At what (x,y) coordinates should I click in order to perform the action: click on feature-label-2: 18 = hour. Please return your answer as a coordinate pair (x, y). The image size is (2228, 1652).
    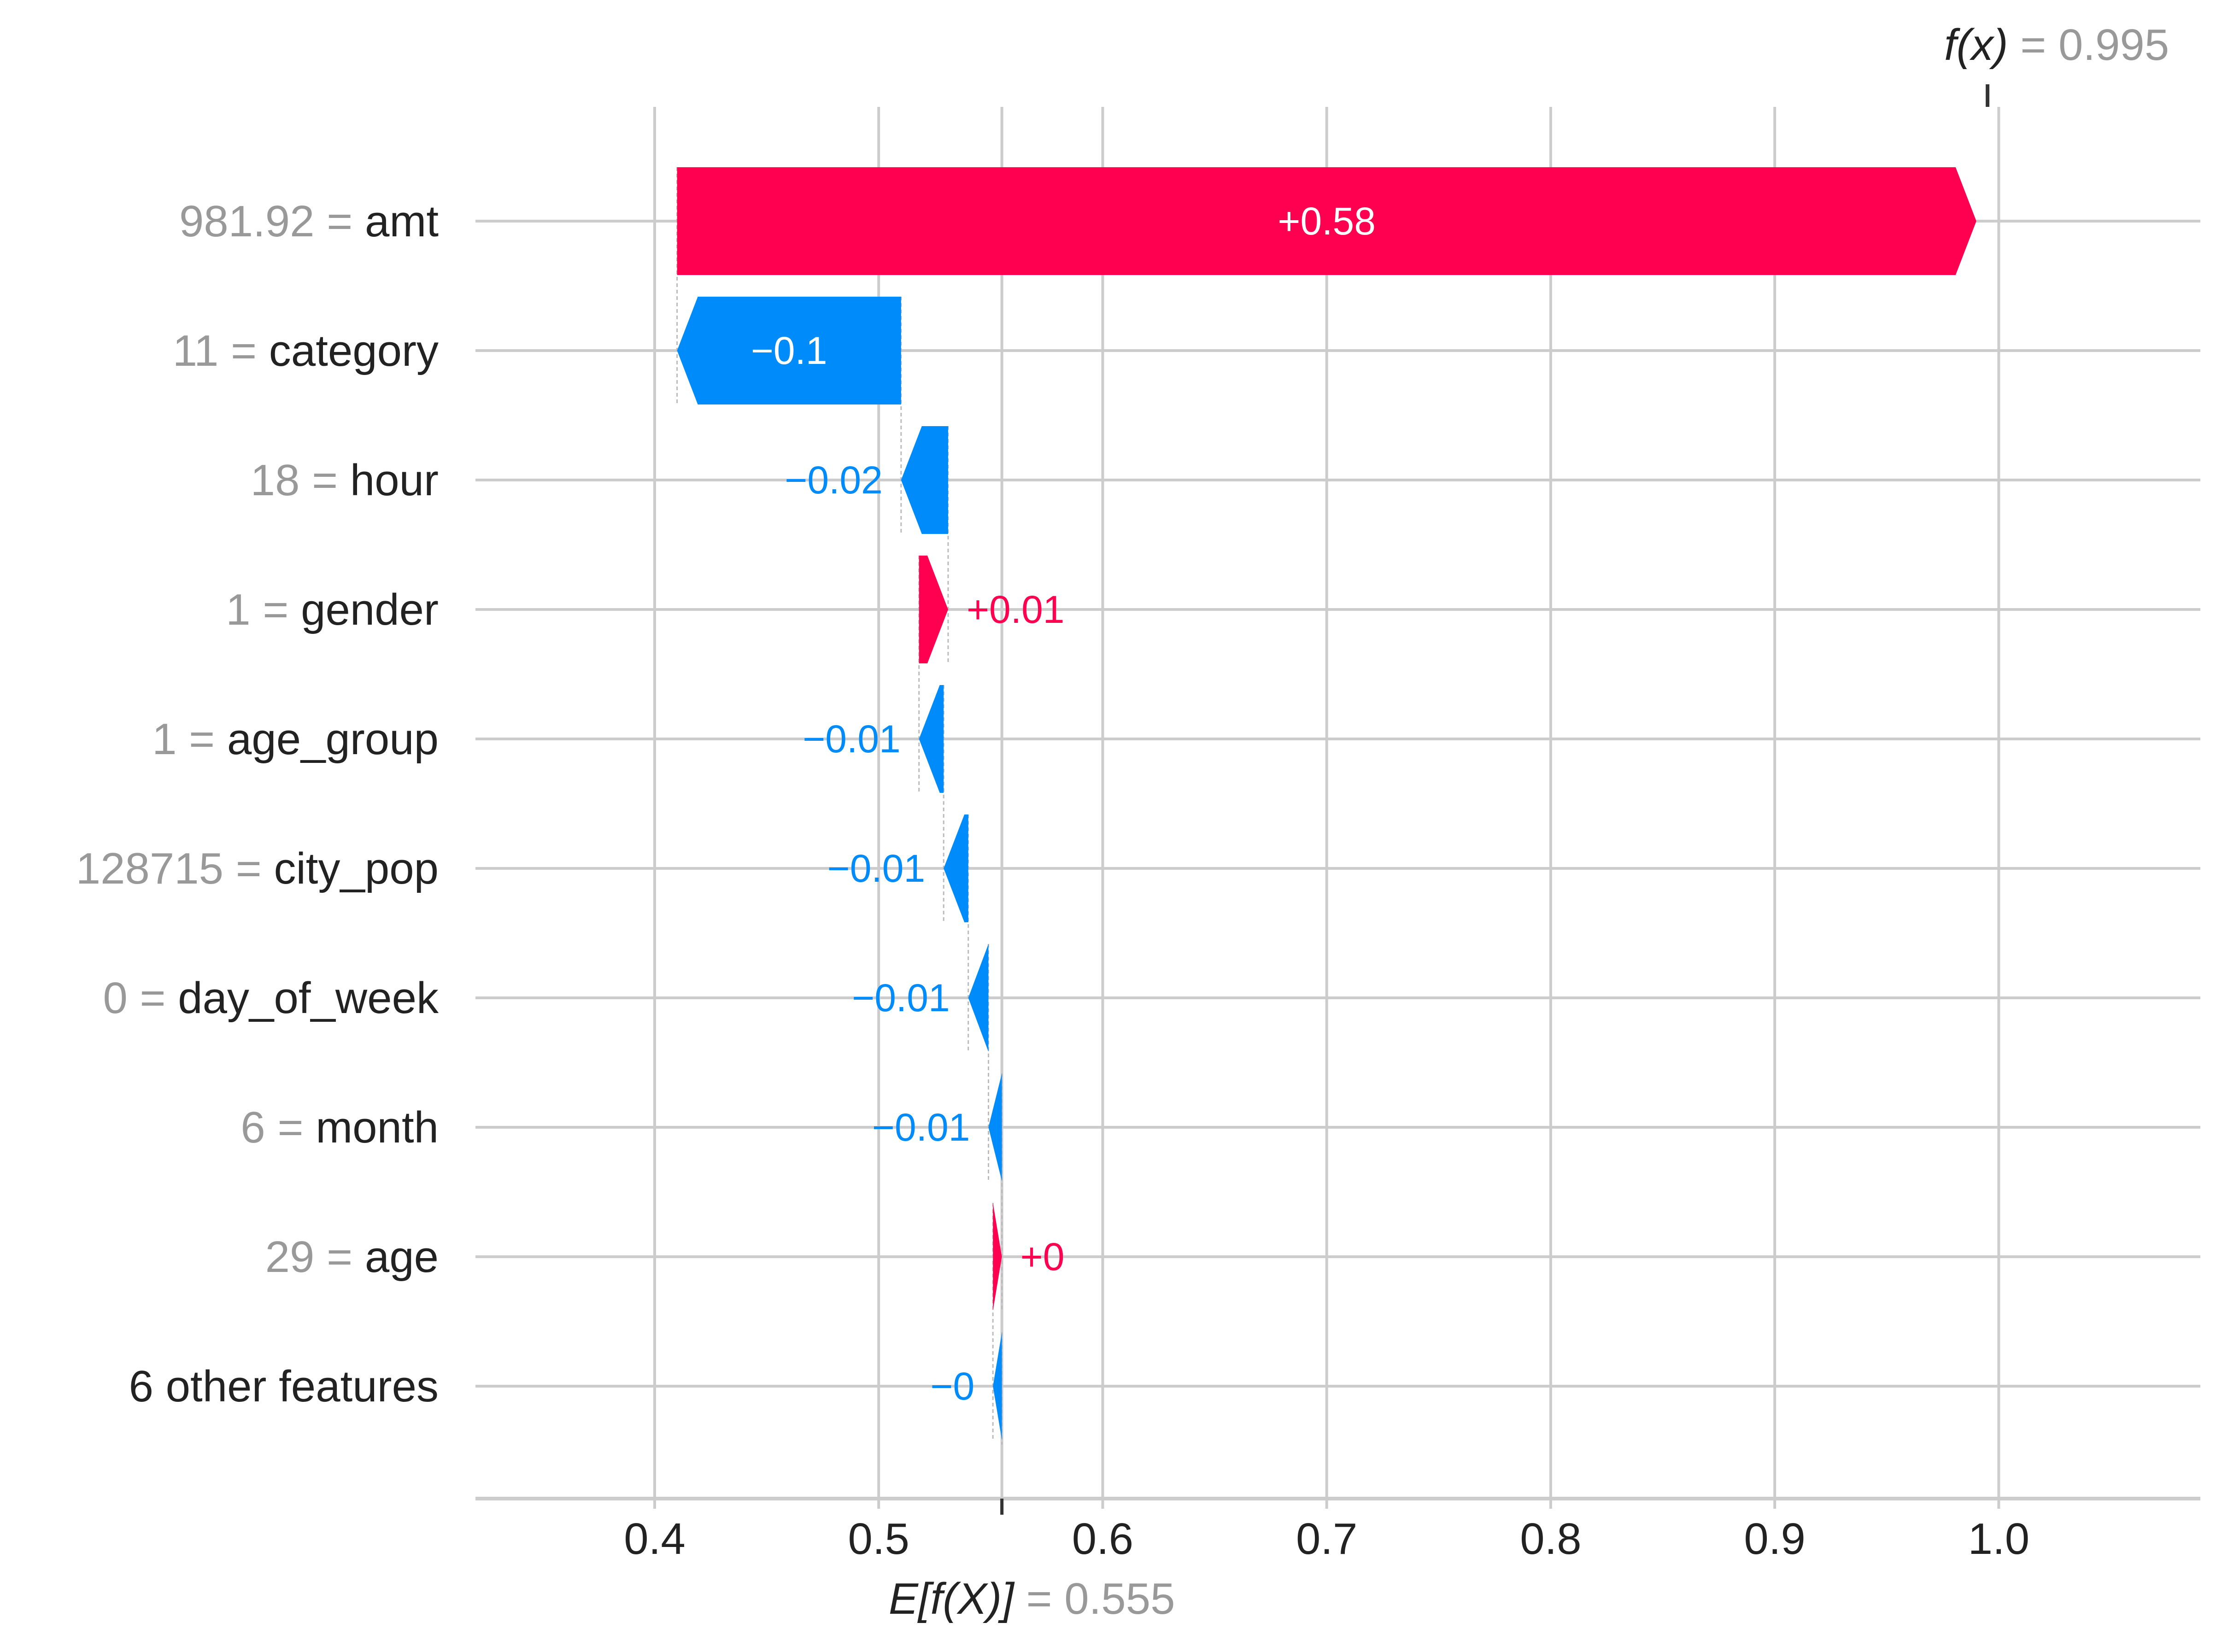
    Looking at the image, I should click on (345, 480).